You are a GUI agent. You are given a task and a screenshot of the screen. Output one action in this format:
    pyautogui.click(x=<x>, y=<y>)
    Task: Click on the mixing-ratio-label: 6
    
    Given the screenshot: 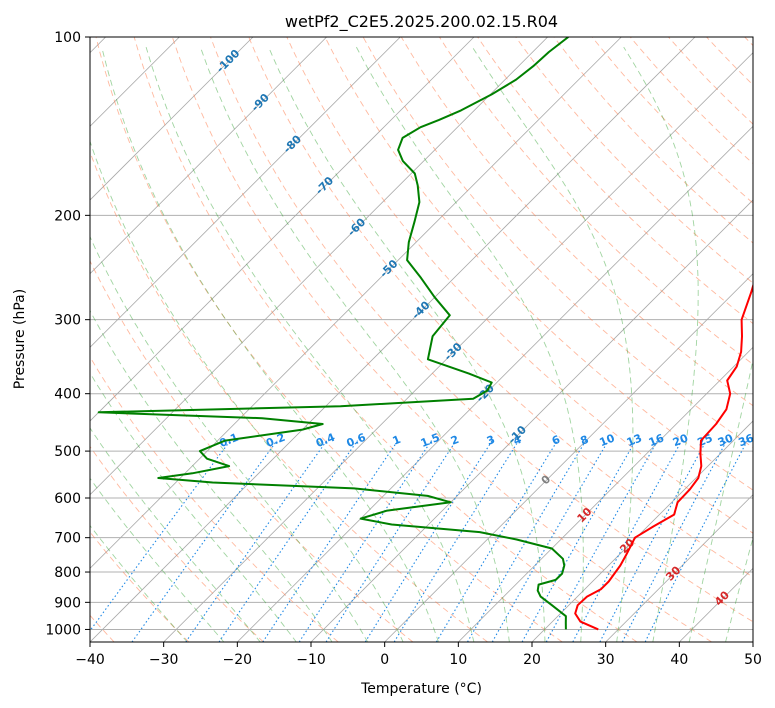 What is the action you would take?
    pyautogui.click(x=556, y=440)
    